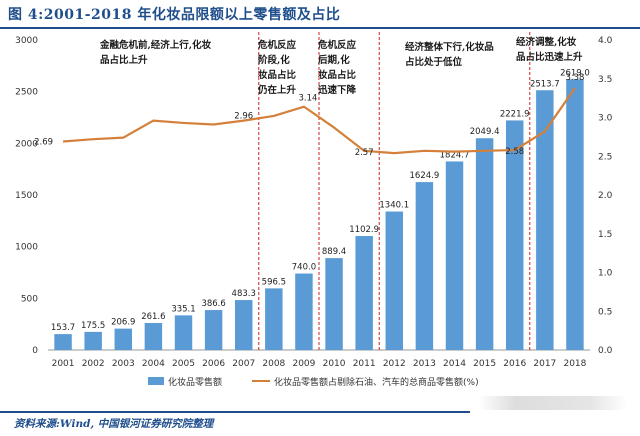  I want to click on y-left-tick-label: 500, so click(29, 299).